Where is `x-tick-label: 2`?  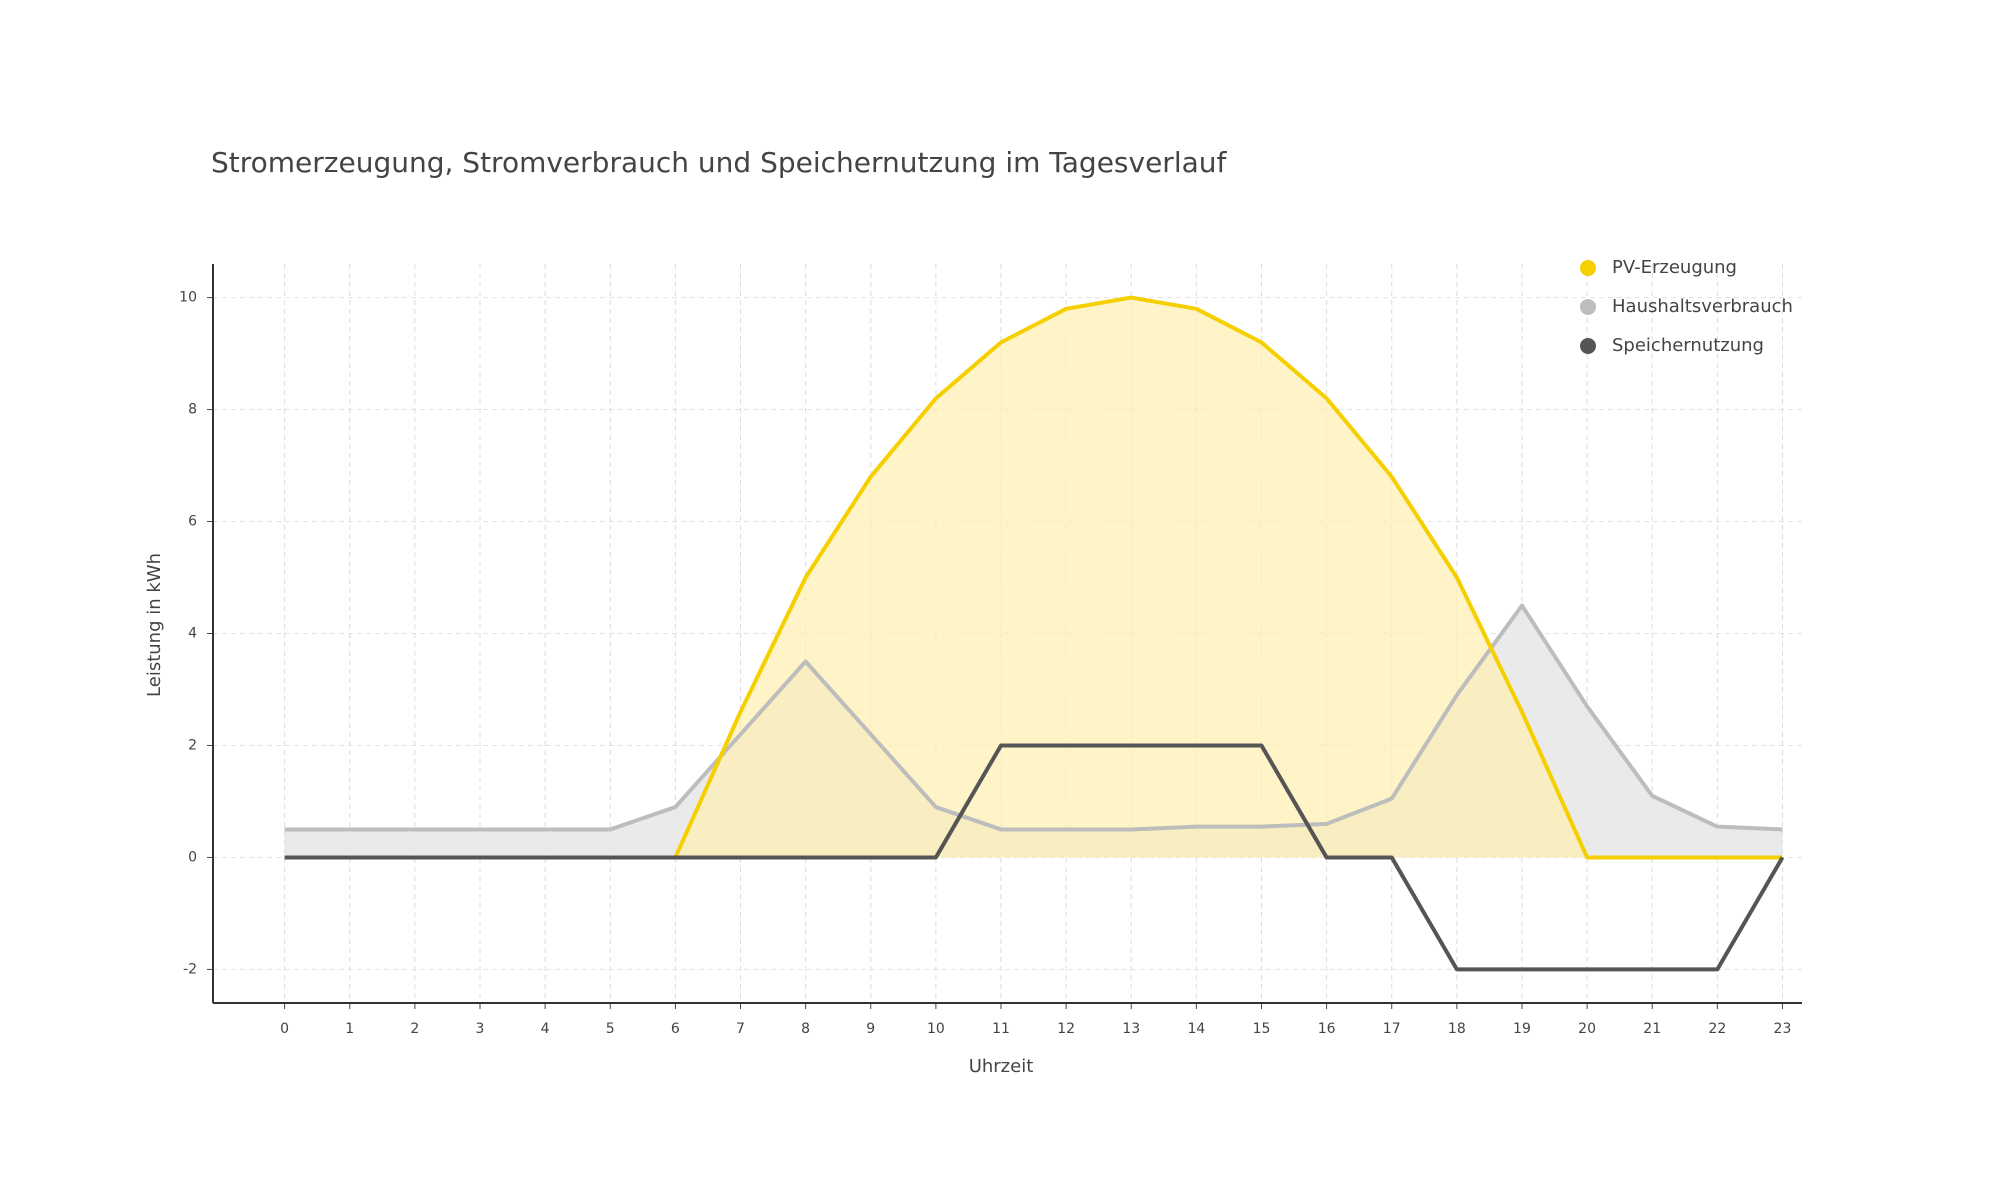
x-tick-label: 2 is located at coordinates (414, 1029).